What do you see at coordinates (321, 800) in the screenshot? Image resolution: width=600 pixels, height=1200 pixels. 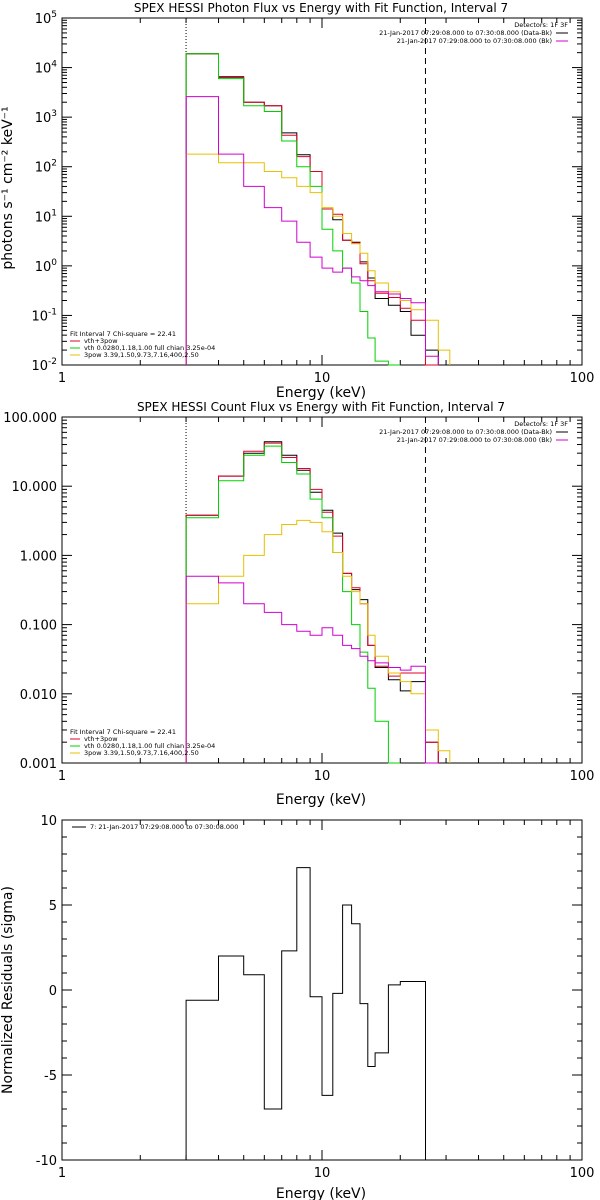 I see `count-x-axis-title: Energy (keV)` at bounding box center [321, 800].